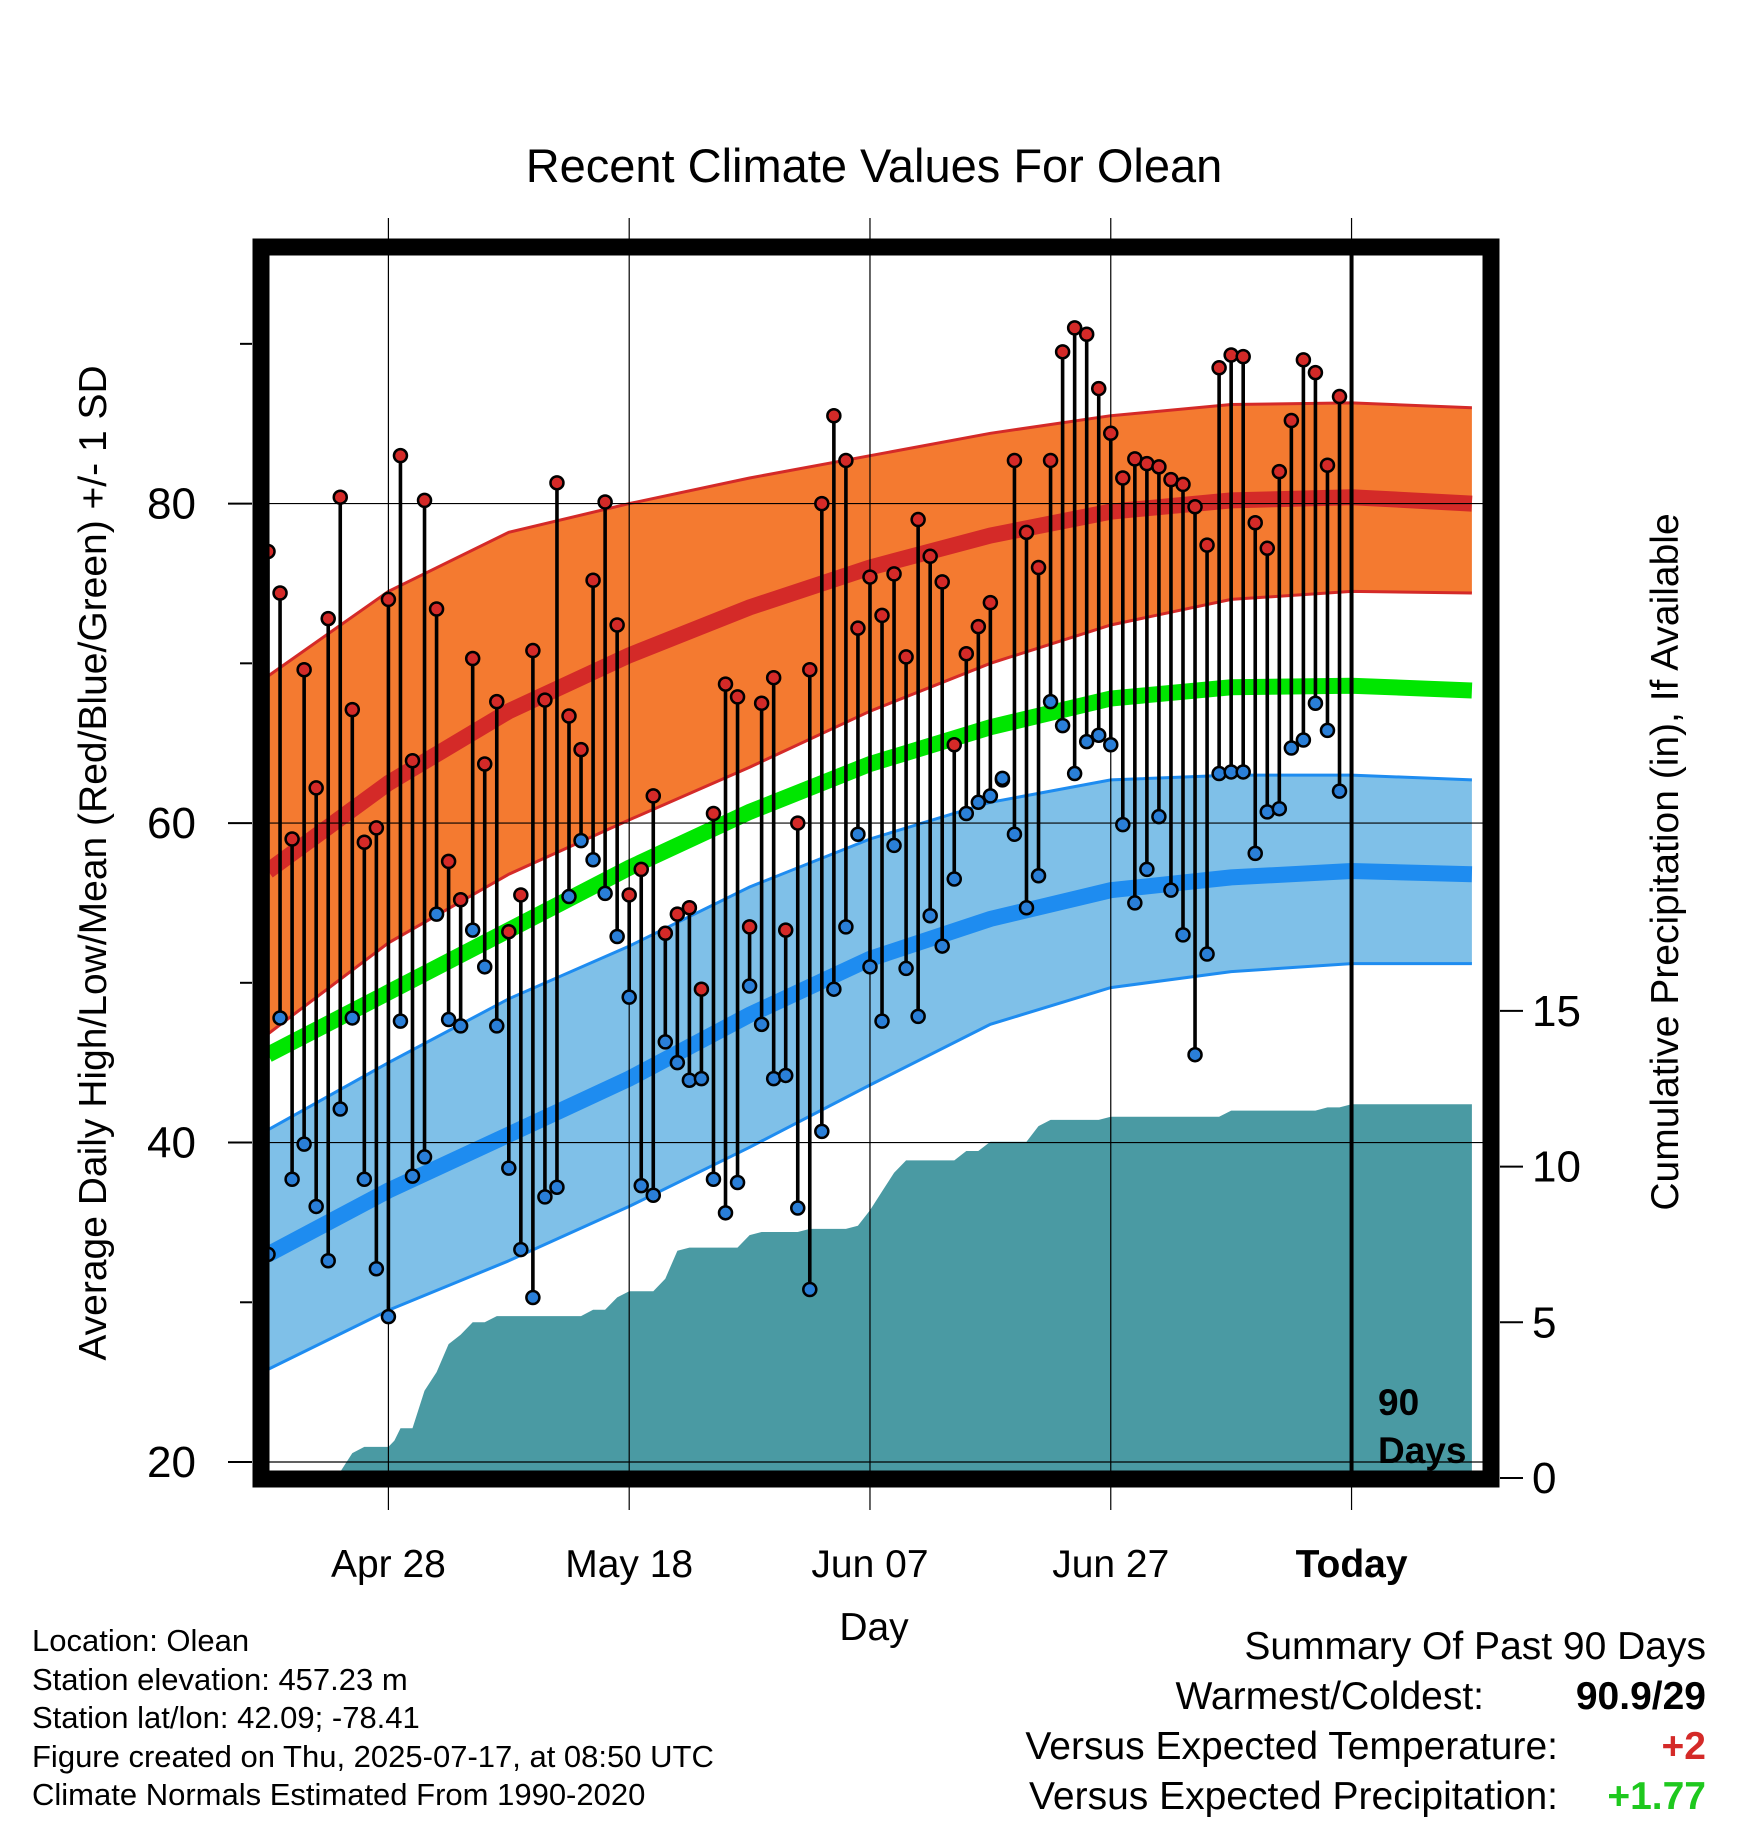  What do you see at coordinates (220, 1679) in the screenshot?
I see `elevation-text: Station elevation: 457.23 m` at bounding box center [220, 1679].